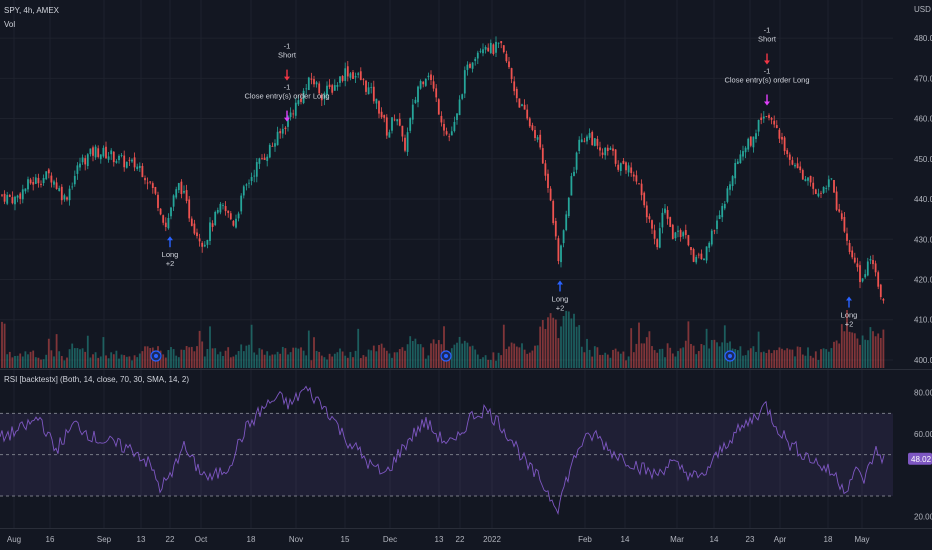  I want to click on event-marker-icon, so click(446, 356).